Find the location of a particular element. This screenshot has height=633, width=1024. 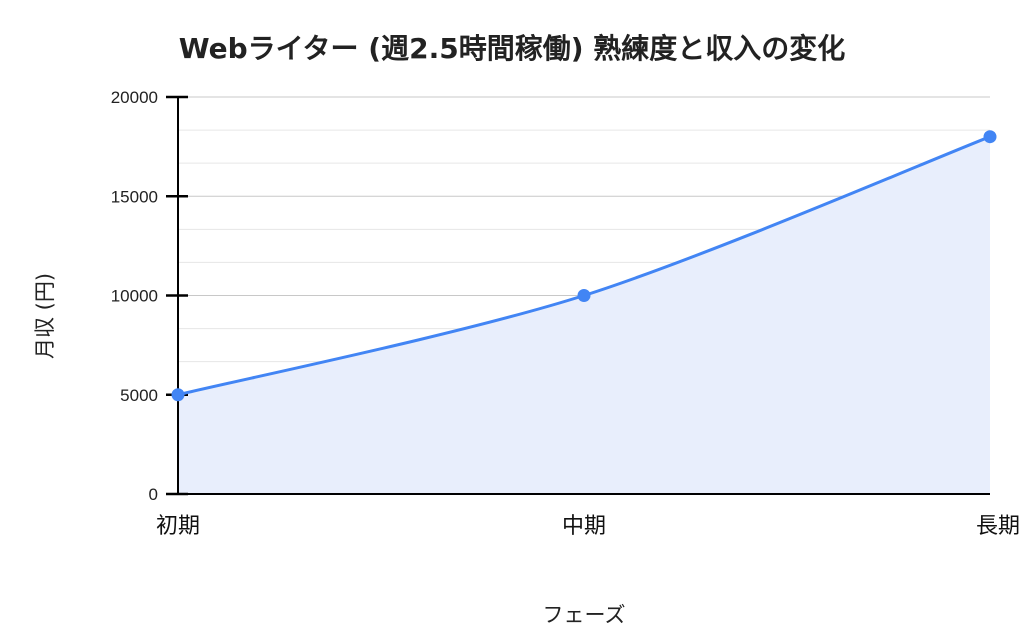

y-tick-label: 0 is located at coordinates (153, 494).